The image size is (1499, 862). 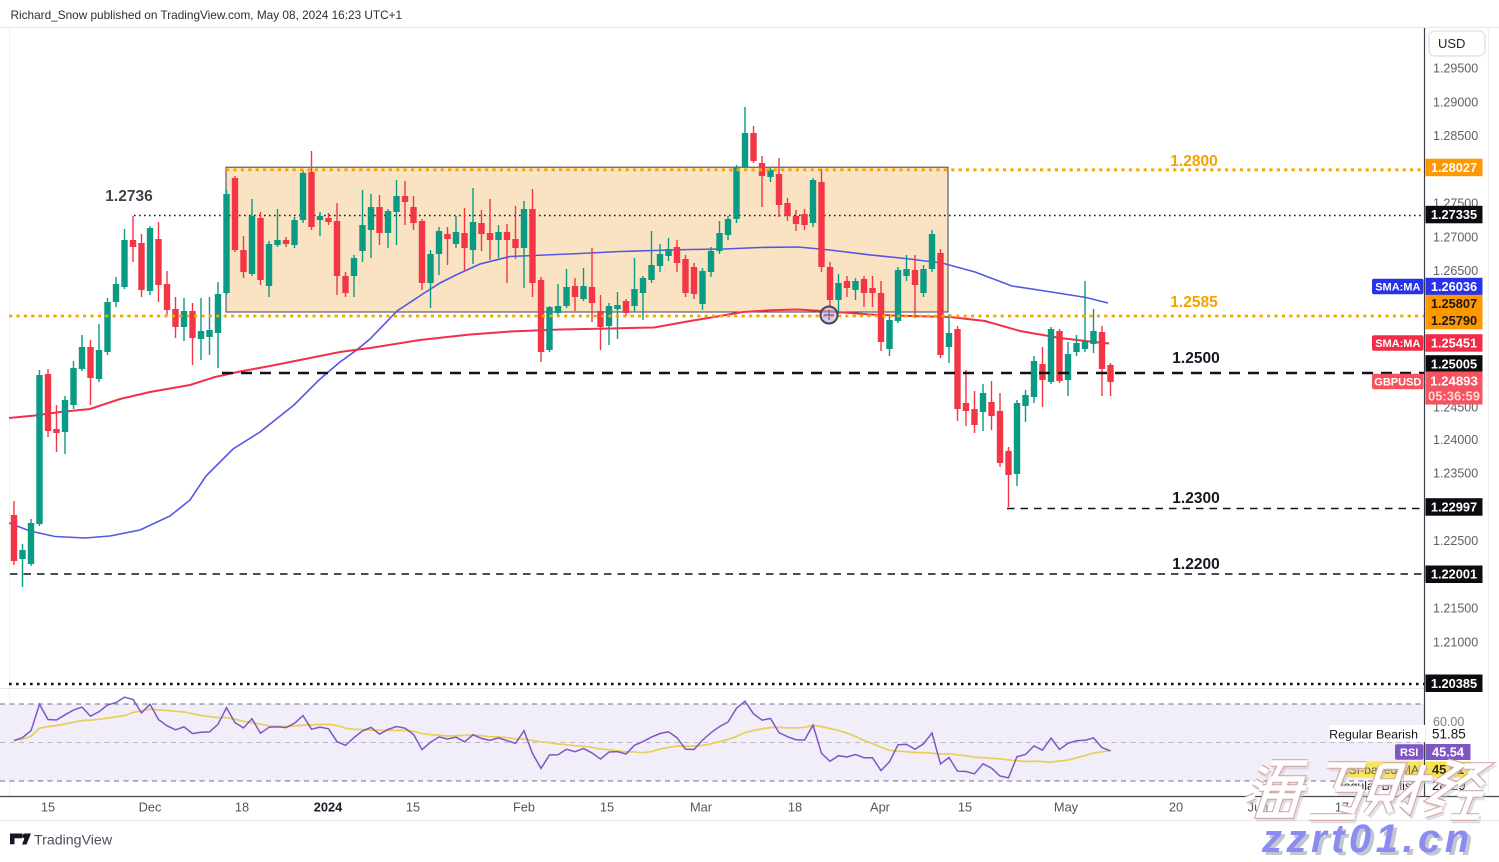 What do you see at coordinates (1454, 320) in the screenshot?
I see `svg-text: 1.25790` at bounding box center [1454, 320].